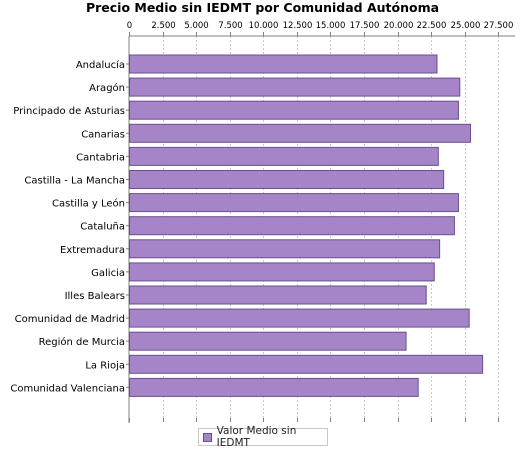 Image resolution: width=525 pixels, height=450 pixels. Describe the element at coordinates (95, 296) in the screenshot. I see `category-label: Illes Balears` at that location.